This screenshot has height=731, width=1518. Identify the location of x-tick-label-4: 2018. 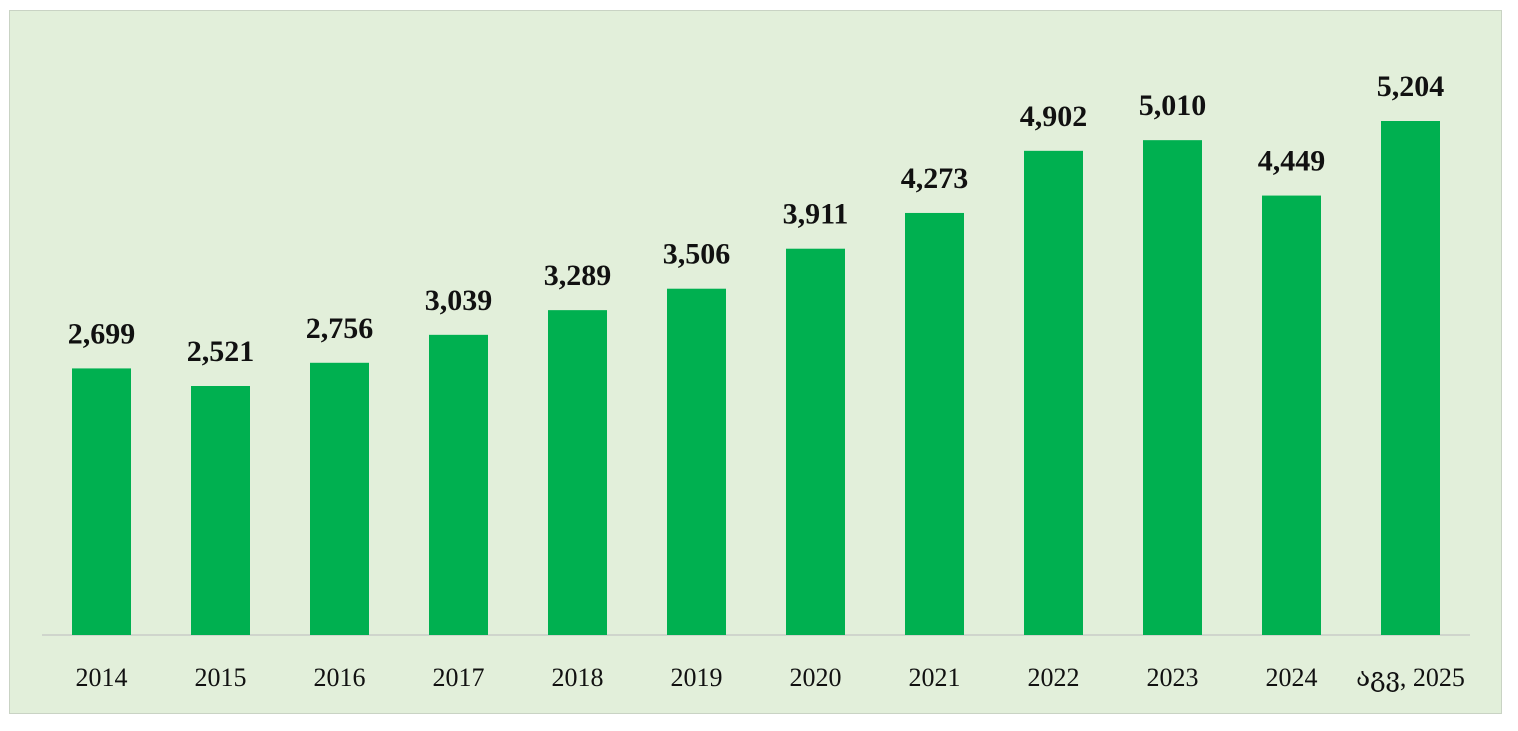
(578, 677).